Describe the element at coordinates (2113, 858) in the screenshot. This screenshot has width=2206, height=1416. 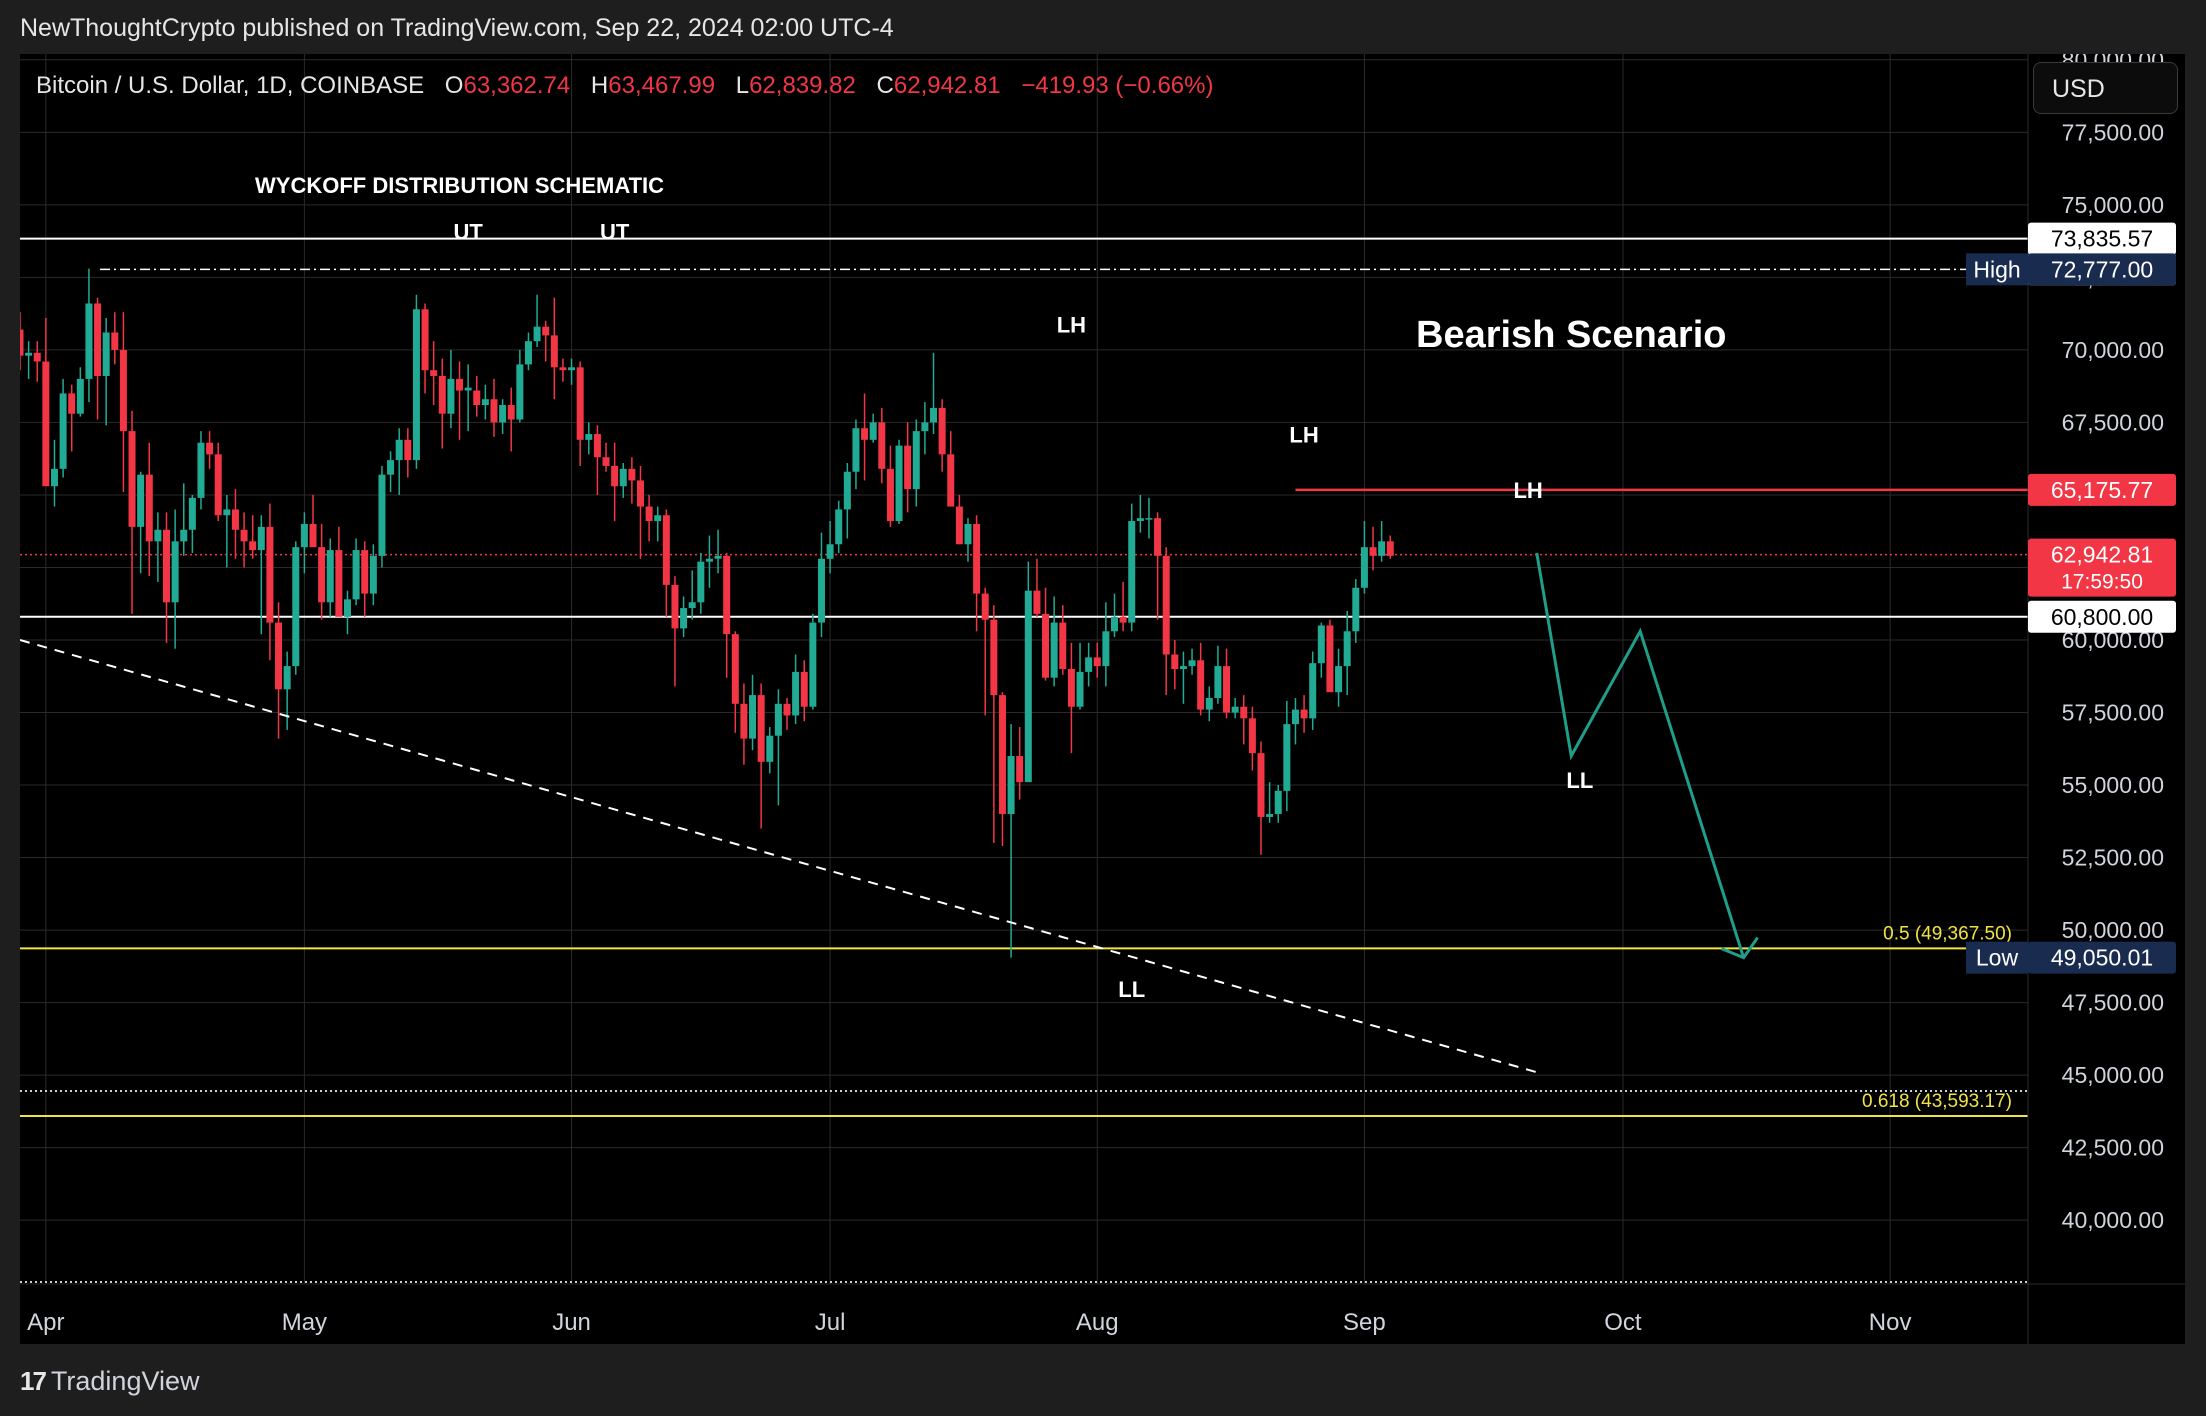
I see `y-tick-label: 52,500.00` at that location.